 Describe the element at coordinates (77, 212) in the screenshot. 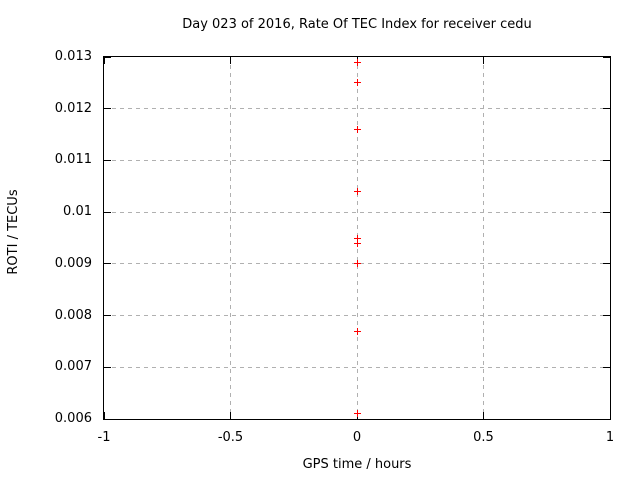

I see `y-tick-label: 0.01` at that location.